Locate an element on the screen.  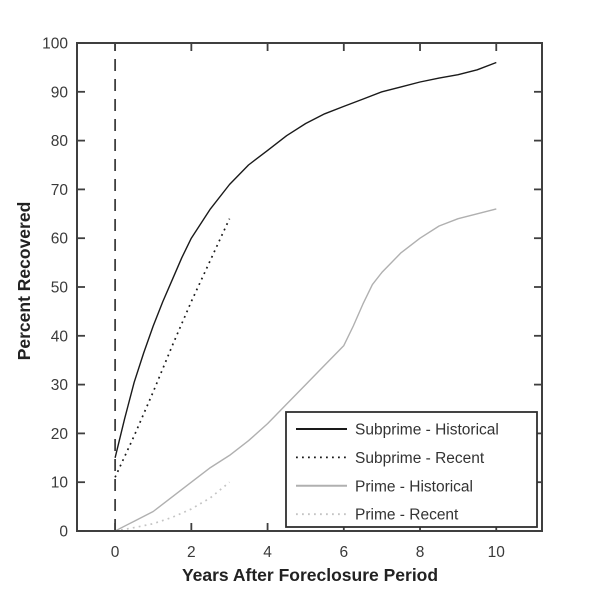
legend-label: Prime - Recent is located at coordinates (407, 515).